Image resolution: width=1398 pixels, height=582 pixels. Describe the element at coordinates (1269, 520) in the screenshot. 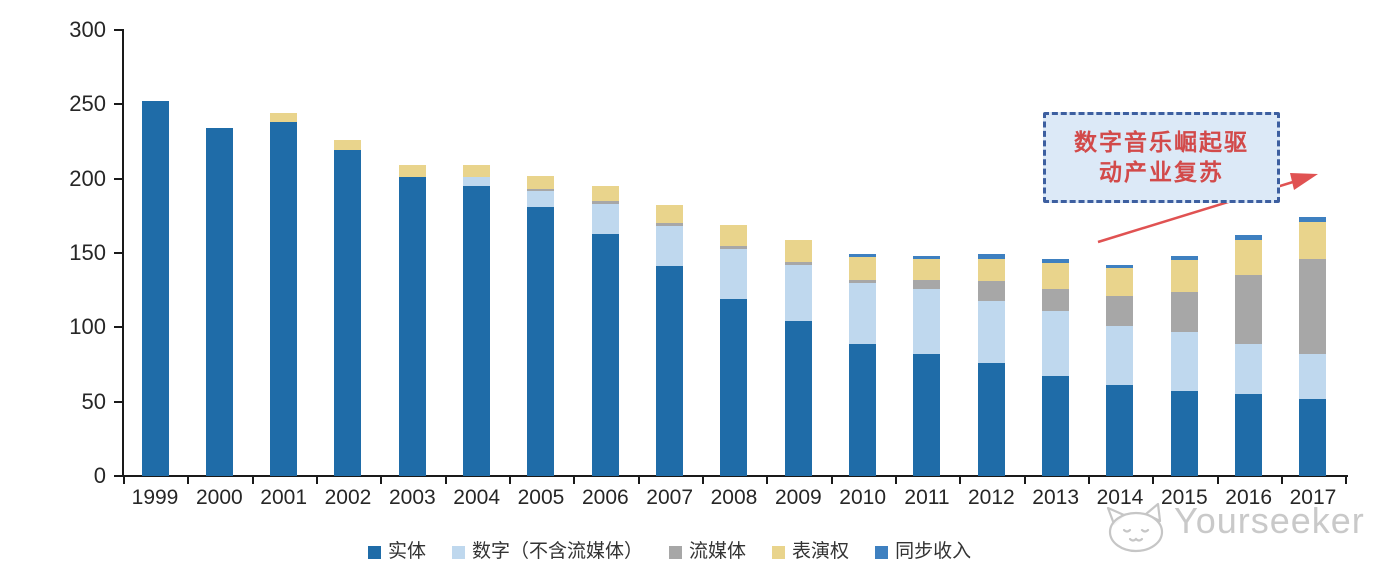

I see `watermark-text: Yourseeker` at that location.